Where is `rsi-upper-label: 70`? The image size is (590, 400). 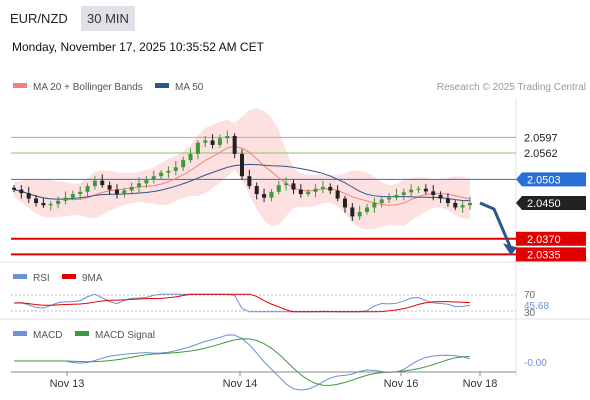 rsi-upper-label: 70 is located at coordinates (530, 295).